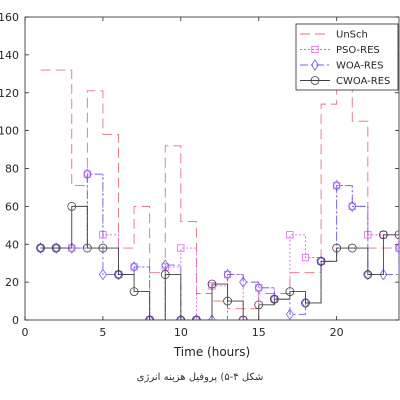 This screenshot has height=400, width=400. What do you see at coordinates (9, 55) in the screenshot?
I see `y-tick-label: 140` at bounding box center [9, 55].